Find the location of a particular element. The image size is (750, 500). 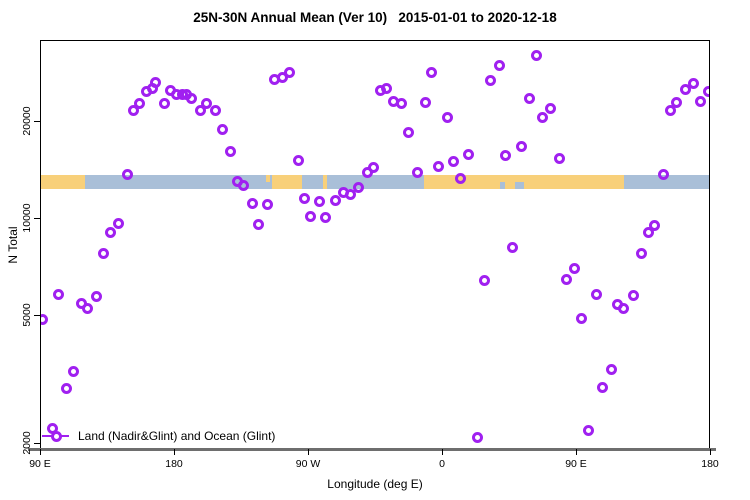

y-axis-label: N Total is located at coordinates (13, 245).